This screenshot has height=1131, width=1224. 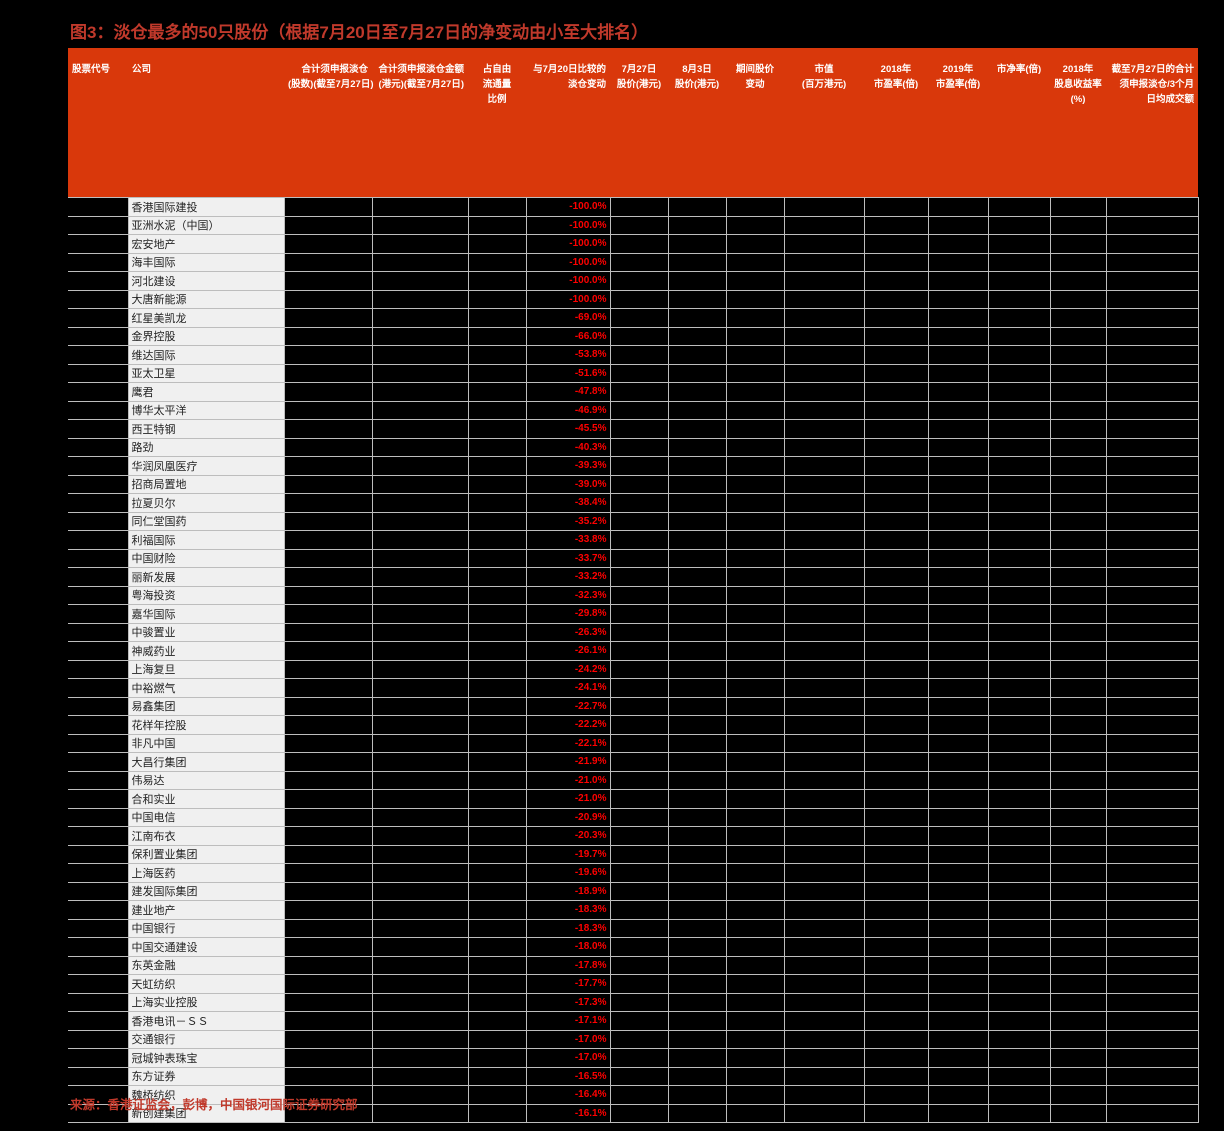 I want to click on table-row: 保利置业集团 -19.7%, so click(x=633, y=854).